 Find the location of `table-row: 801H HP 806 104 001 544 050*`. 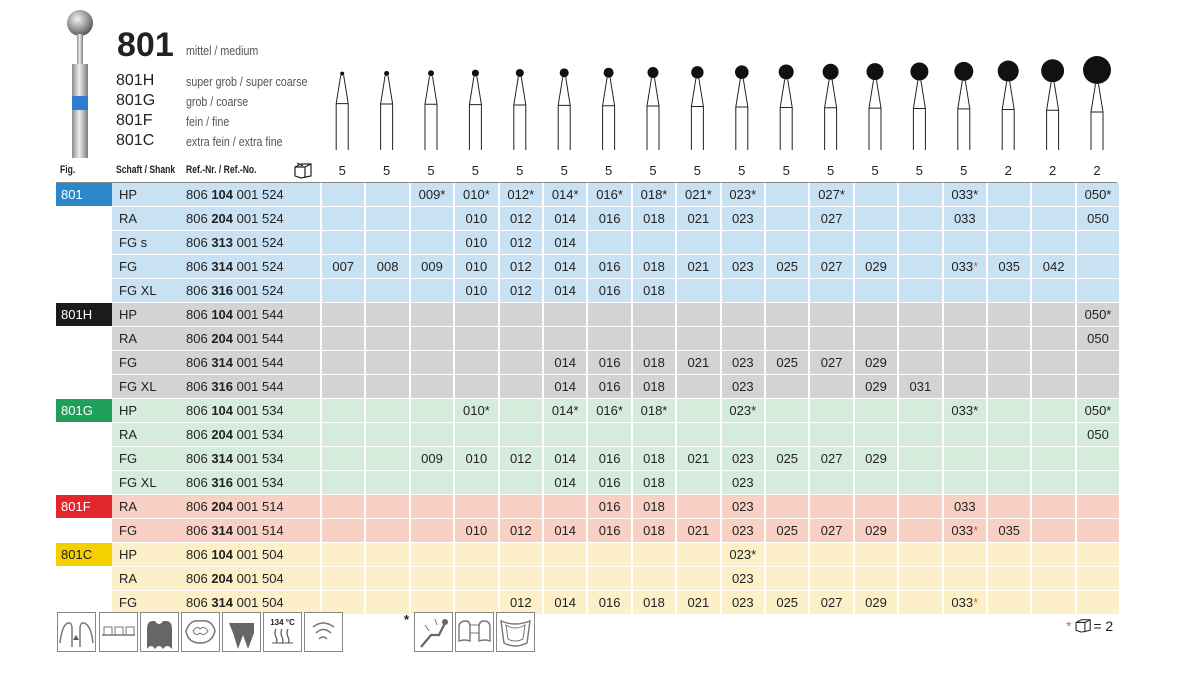

table-row: 801H HP 806 104 001 544 050* is located at coordinates (588, 314).